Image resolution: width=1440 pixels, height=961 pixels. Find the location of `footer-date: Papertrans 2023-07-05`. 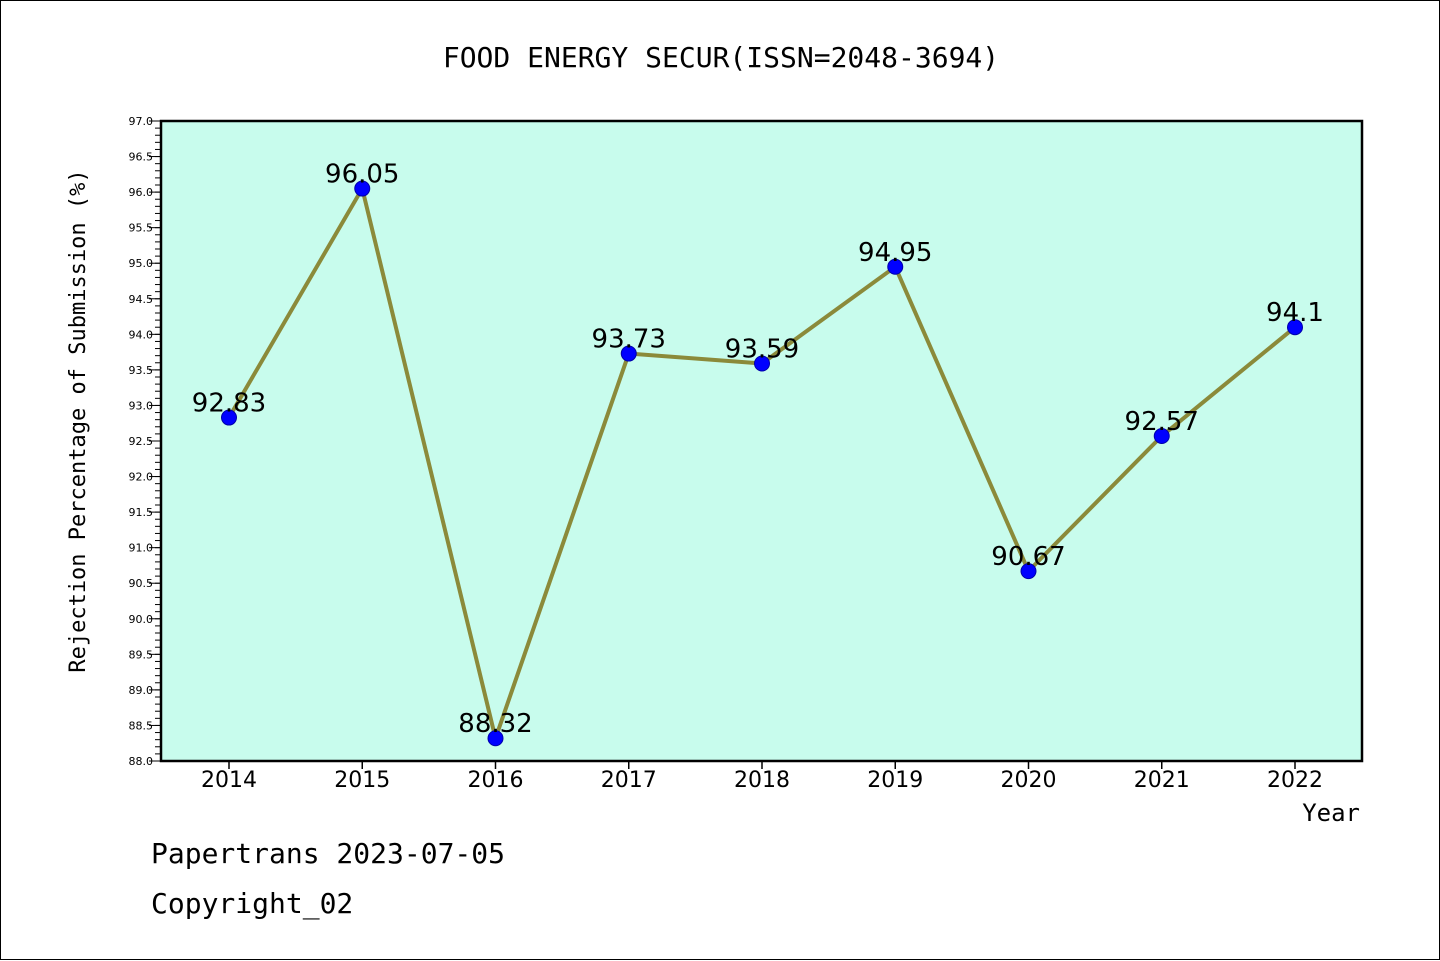

footer-date: Papertrans 2023-07-05 is located at coordinates (328, 853).